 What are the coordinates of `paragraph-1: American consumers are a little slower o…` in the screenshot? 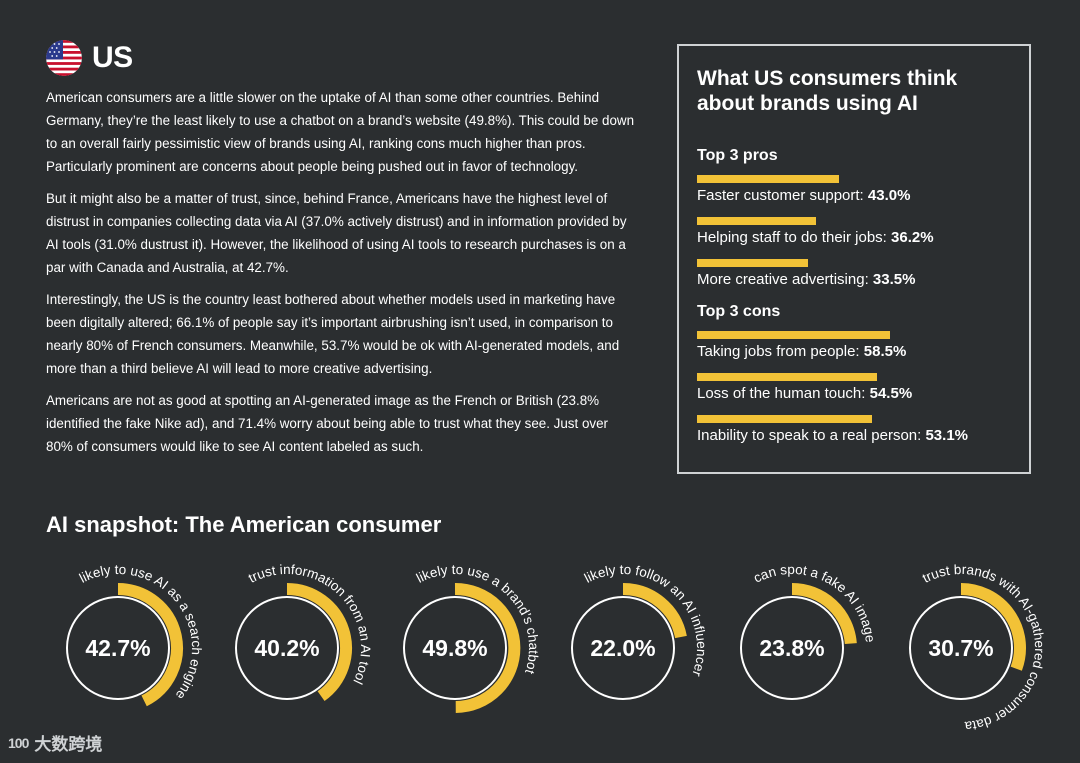 It's located at (340, 132).